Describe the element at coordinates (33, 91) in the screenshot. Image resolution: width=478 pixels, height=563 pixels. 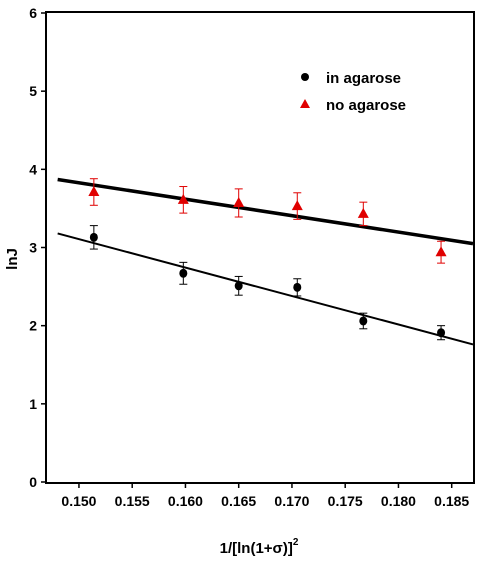
I see `y-tick-label: 5` at that location.